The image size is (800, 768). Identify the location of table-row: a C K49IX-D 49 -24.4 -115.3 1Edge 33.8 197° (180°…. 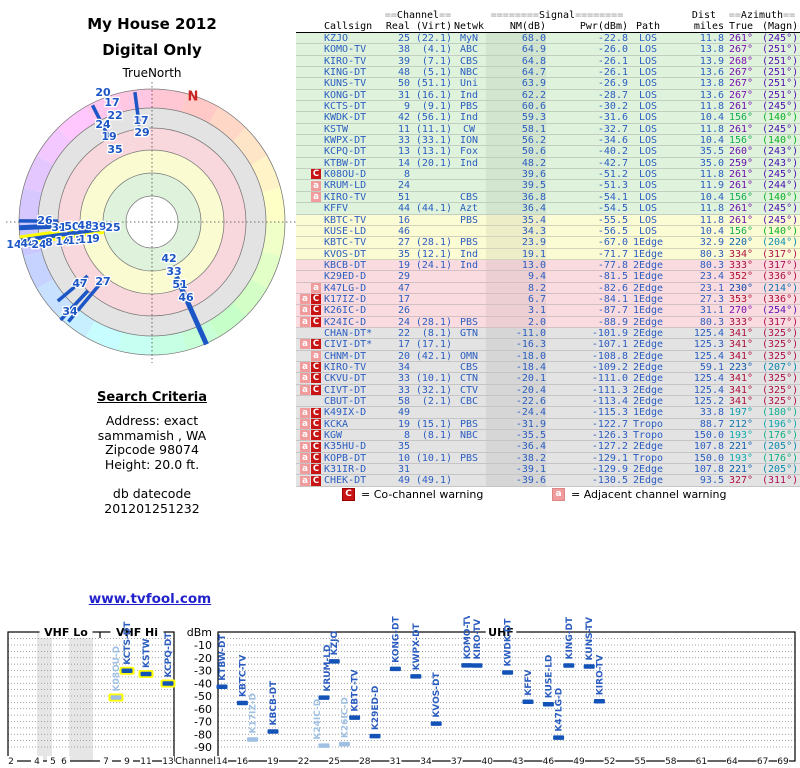
(548, 413).